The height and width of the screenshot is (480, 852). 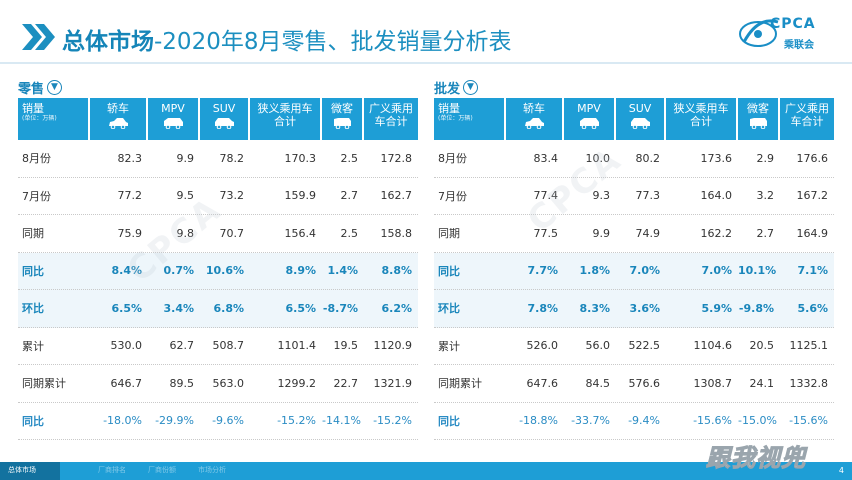 What do you see at coordinates (55, 87) in the screenshot?
I see `arrow-down-circle-icon: ▼` at bounding box center [55, 87].